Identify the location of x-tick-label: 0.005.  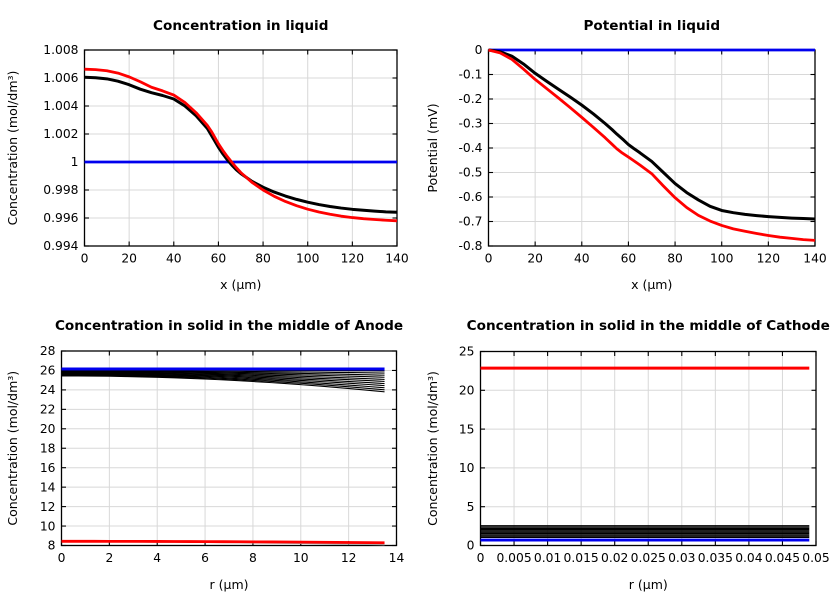
(513, 558).